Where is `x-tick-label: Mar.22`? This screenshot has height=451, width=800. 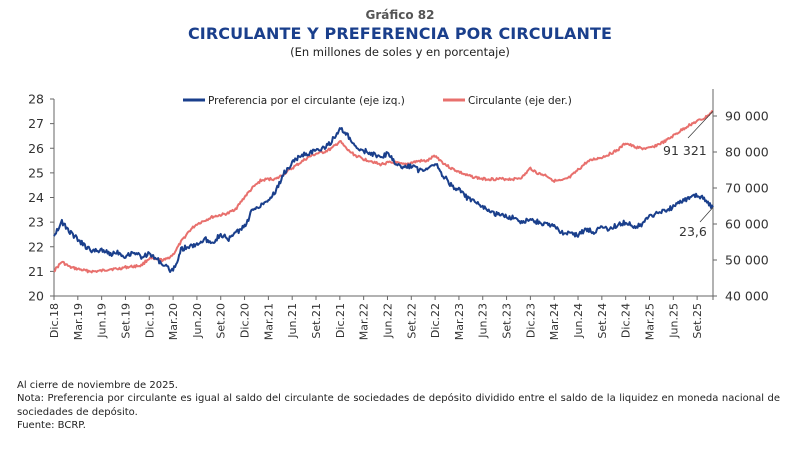 x-tick-label: Mar.22 is located at coordinates (364, 321).